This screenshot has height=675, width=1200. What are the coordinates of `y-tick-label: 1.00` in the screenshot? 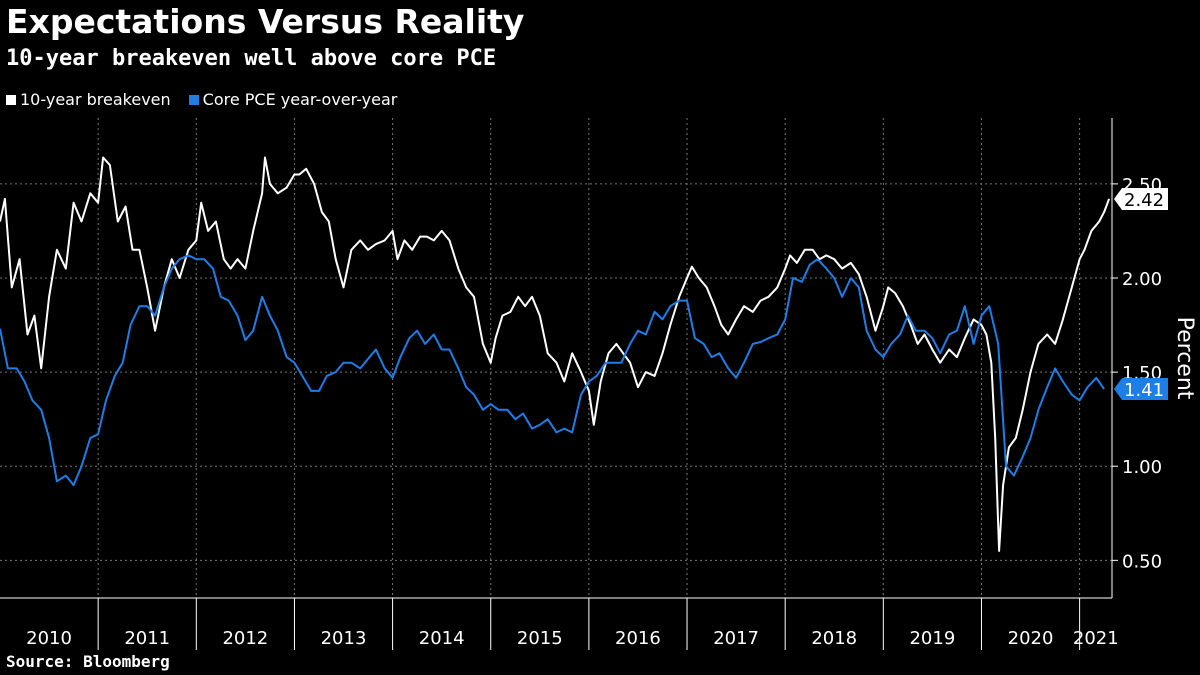 It's located at (1142, 467).